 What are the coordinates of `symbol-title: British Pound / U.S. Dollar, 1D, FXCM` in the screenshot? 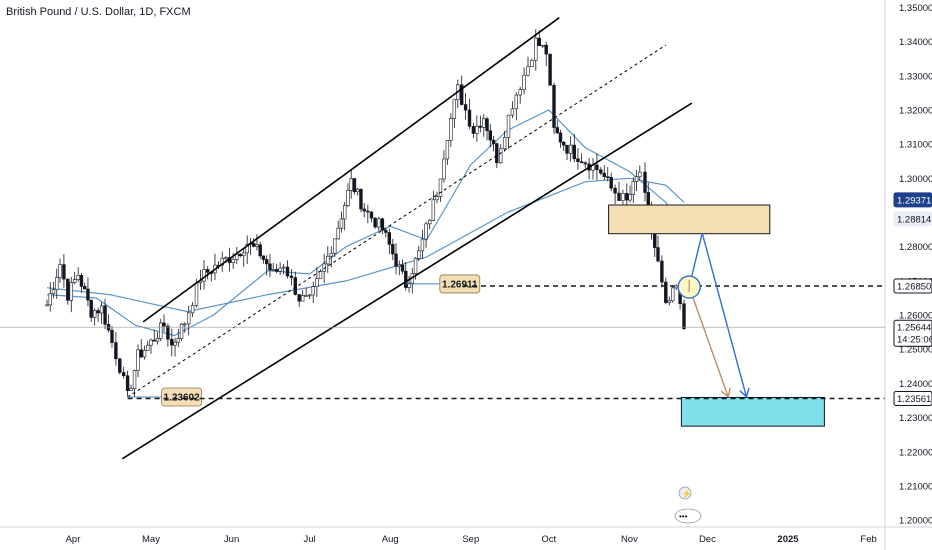 It's located at (98, 12).